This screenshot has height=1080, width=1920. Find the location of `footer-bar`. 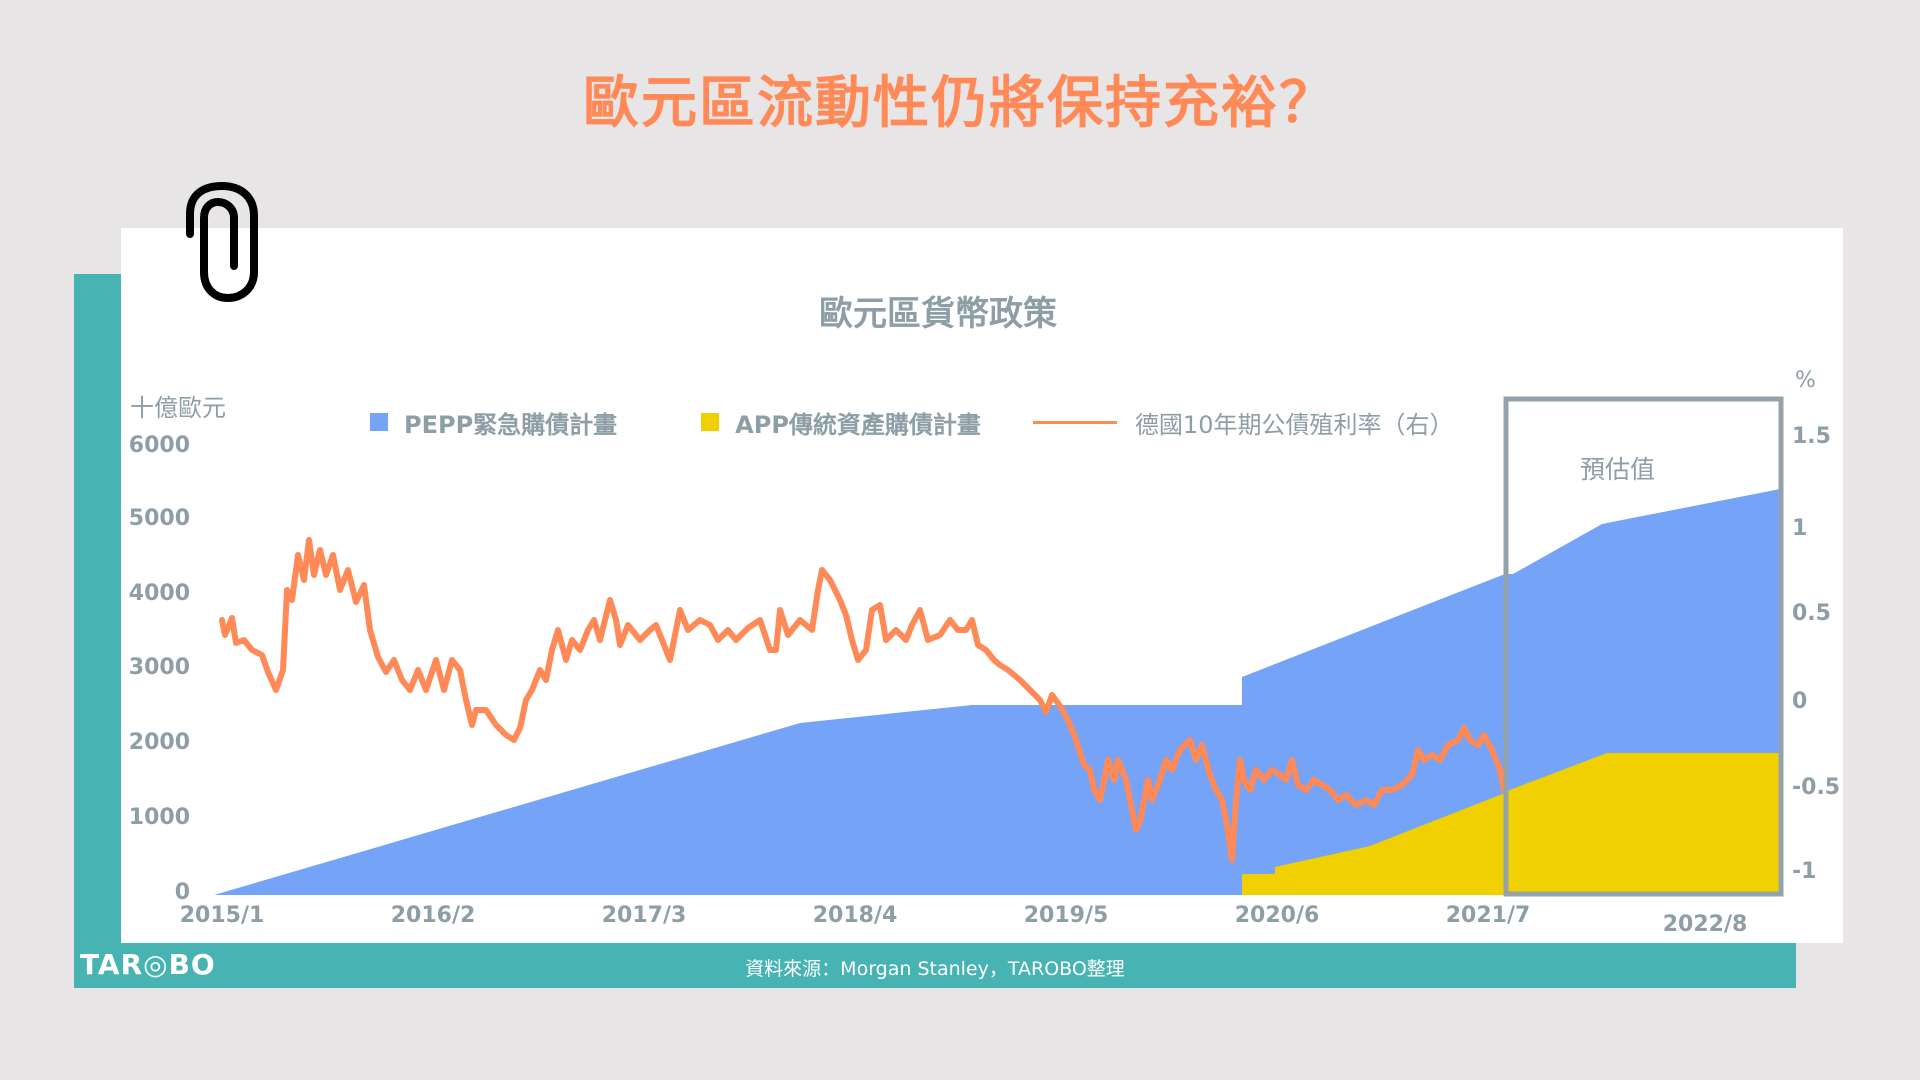

footer-bar is located at coordinates (935, 965).